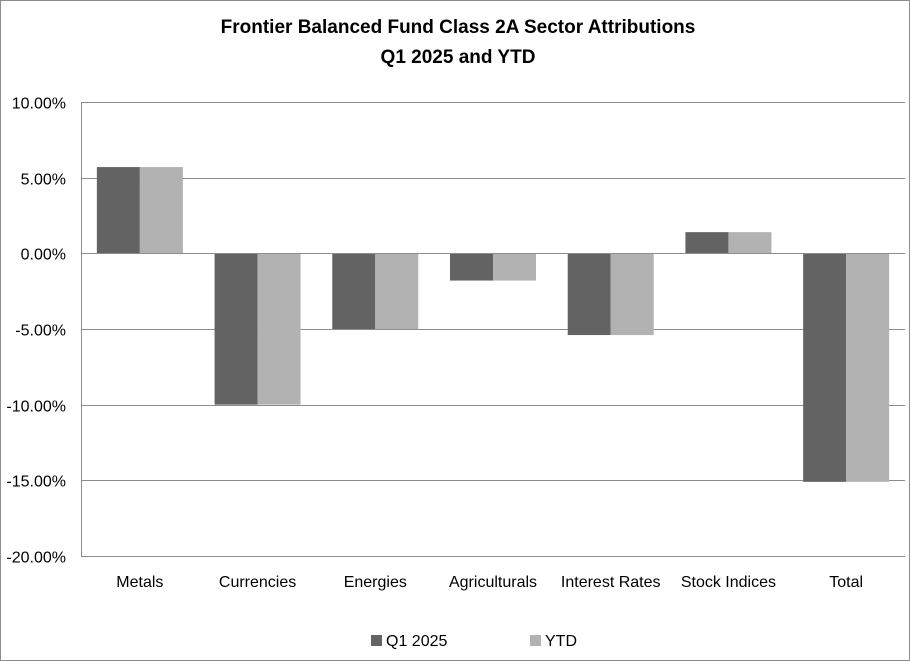  Describe the element at coordinates (40, 331) in the screenshot. I see `y-tick-label: -5.00%` at that location.